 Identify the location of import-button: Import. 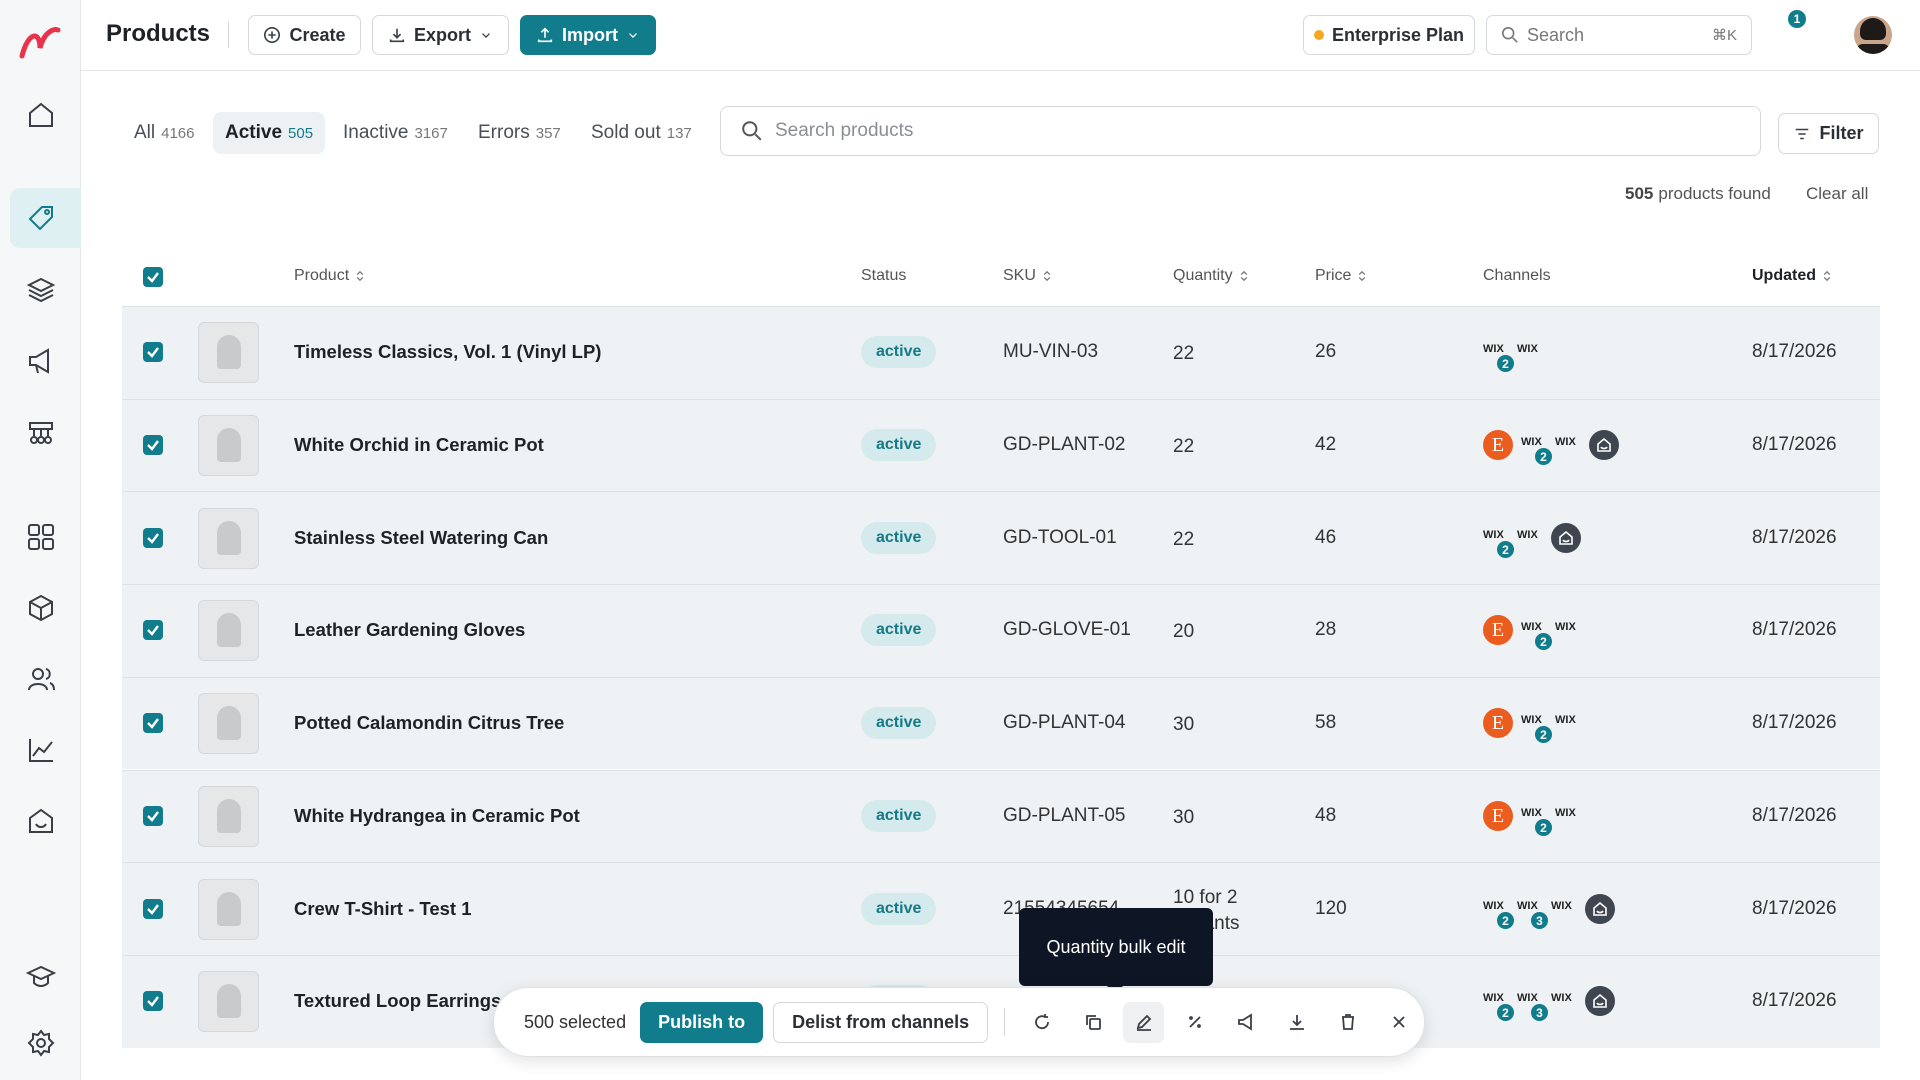
(588, 35).